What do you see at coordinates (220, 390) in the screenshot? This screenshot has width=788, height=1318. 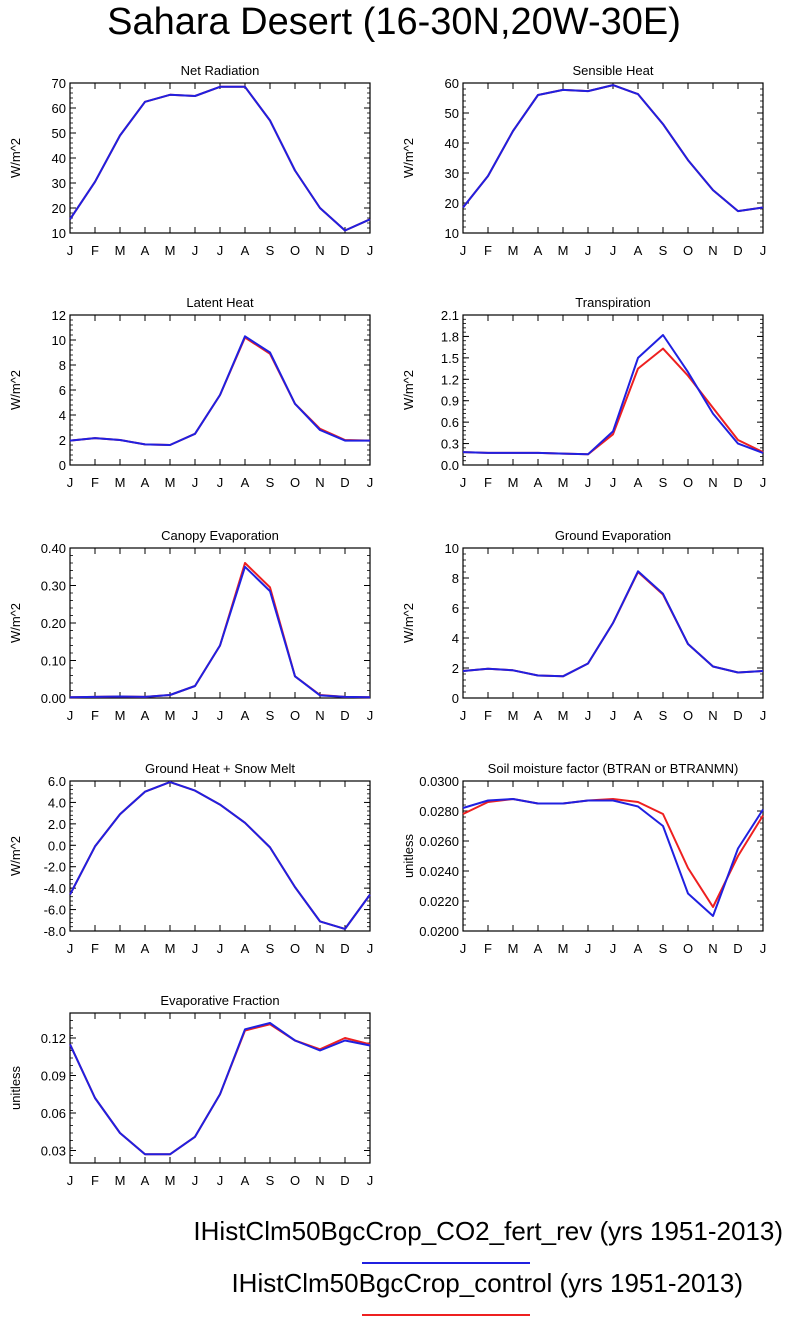 I see `plot-frame` at bounding box center [220, 390].